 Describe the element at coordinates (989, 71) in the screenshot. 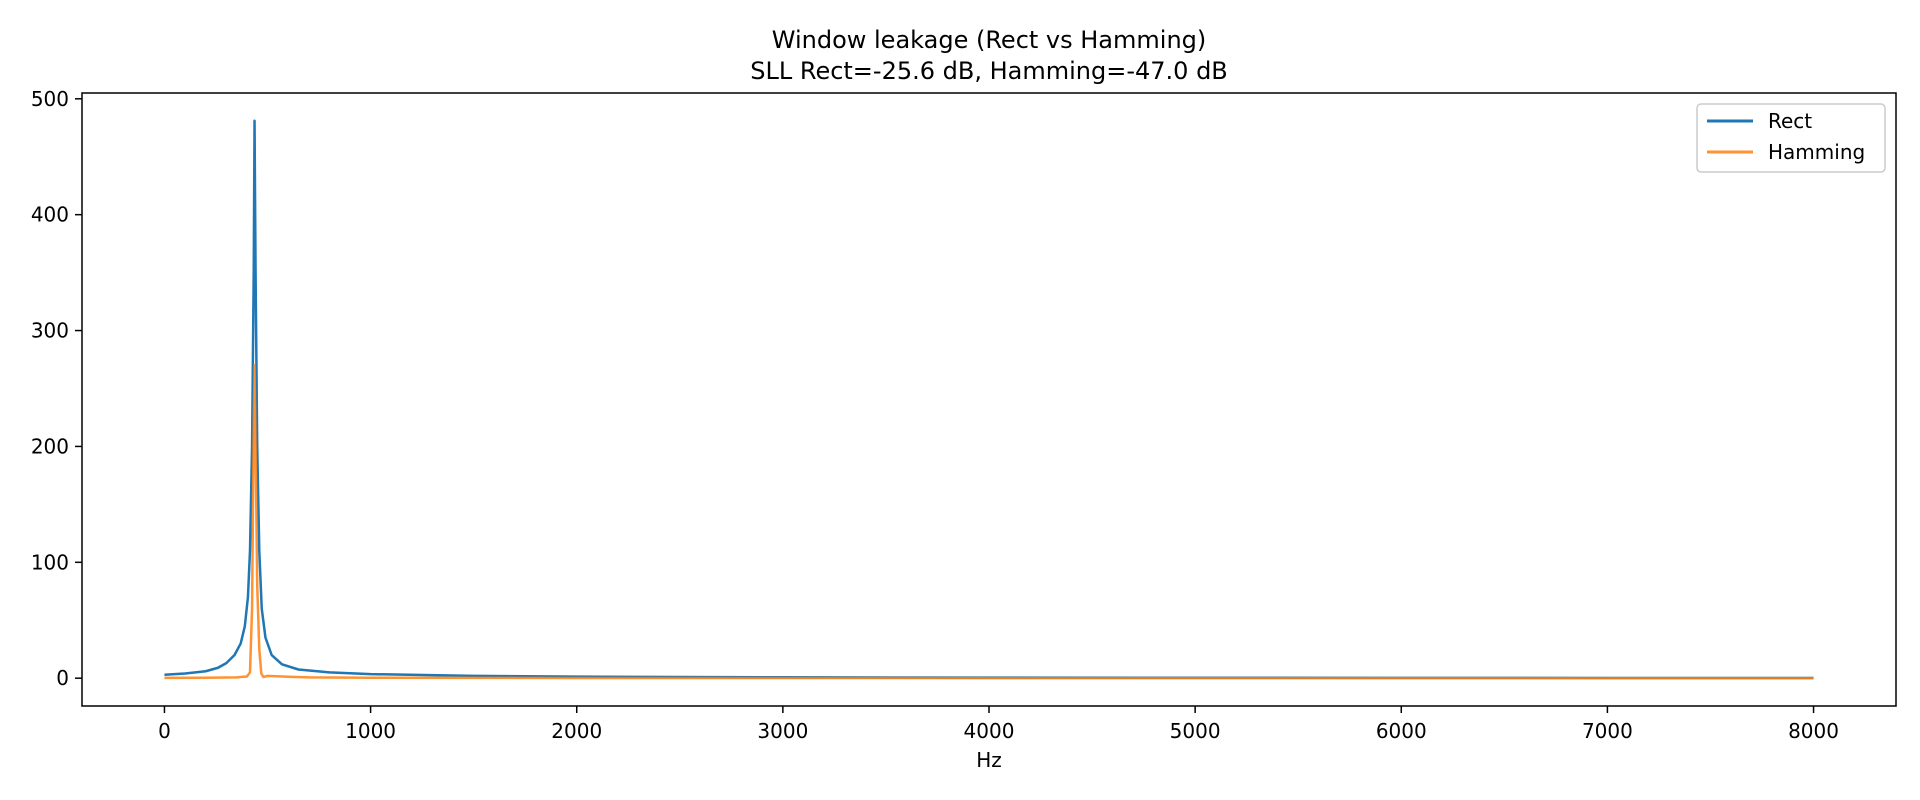

I see `chart-subtitle: SLL Rect=-25.6 dB, Hamming=-47.0 dB` at that location.